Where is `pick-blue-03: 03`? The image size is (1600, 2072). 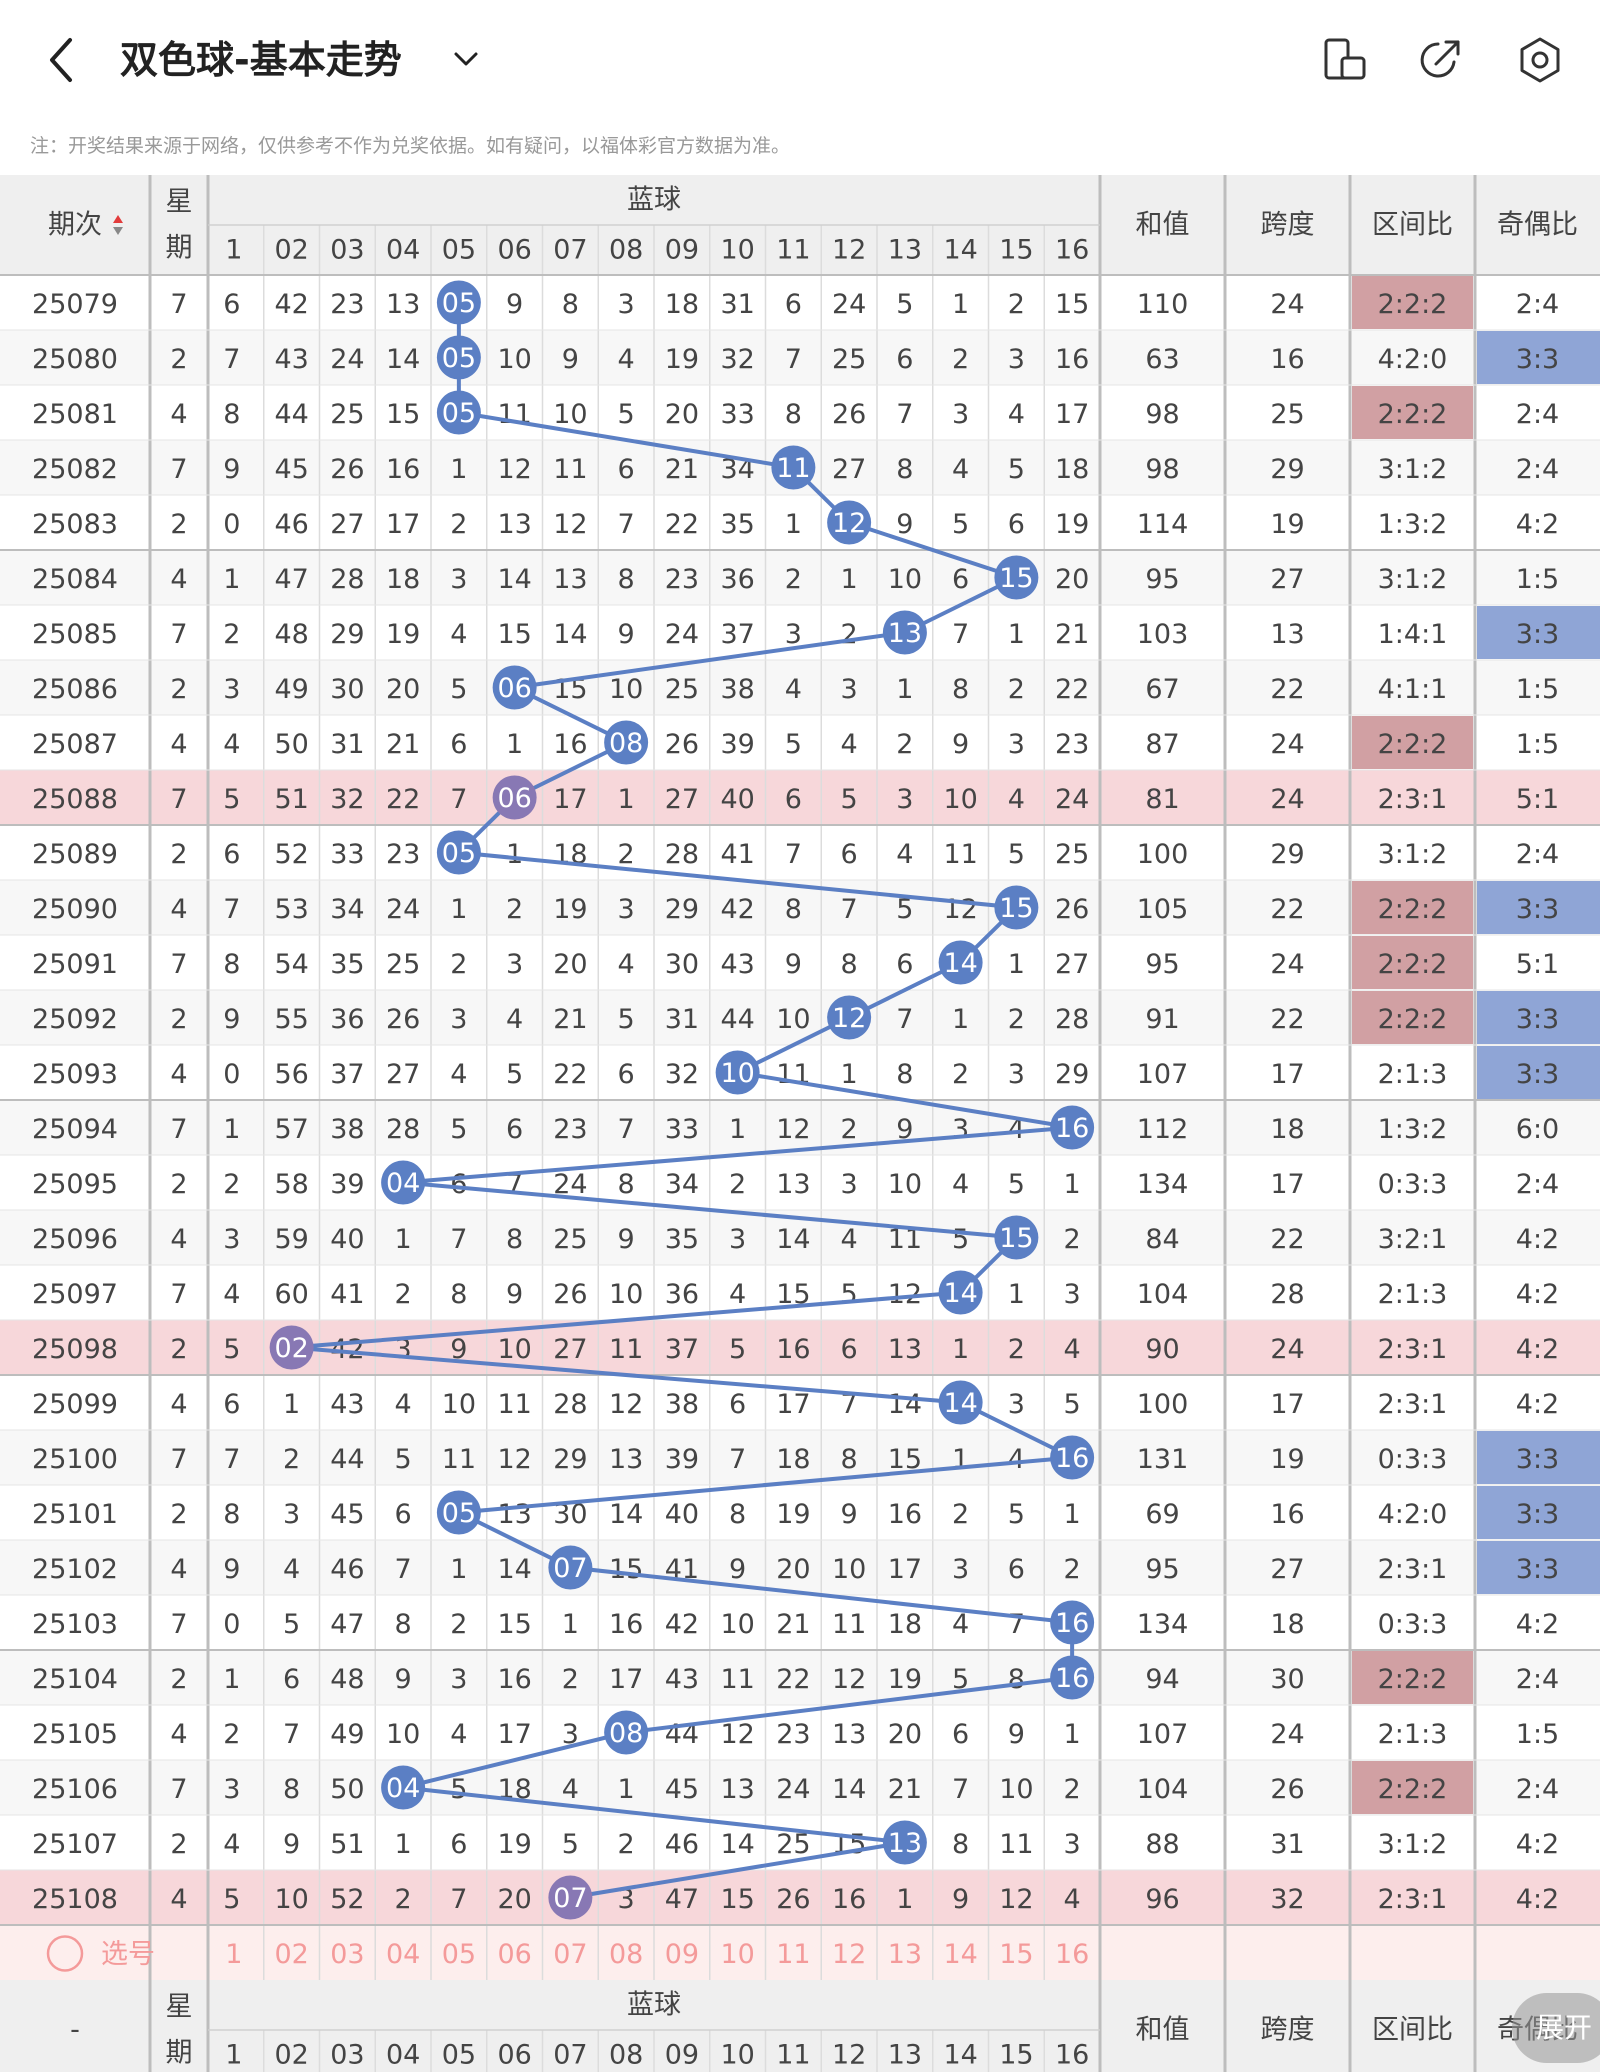
pick-blue-03: 03 is located at coordinates (347, 1954).